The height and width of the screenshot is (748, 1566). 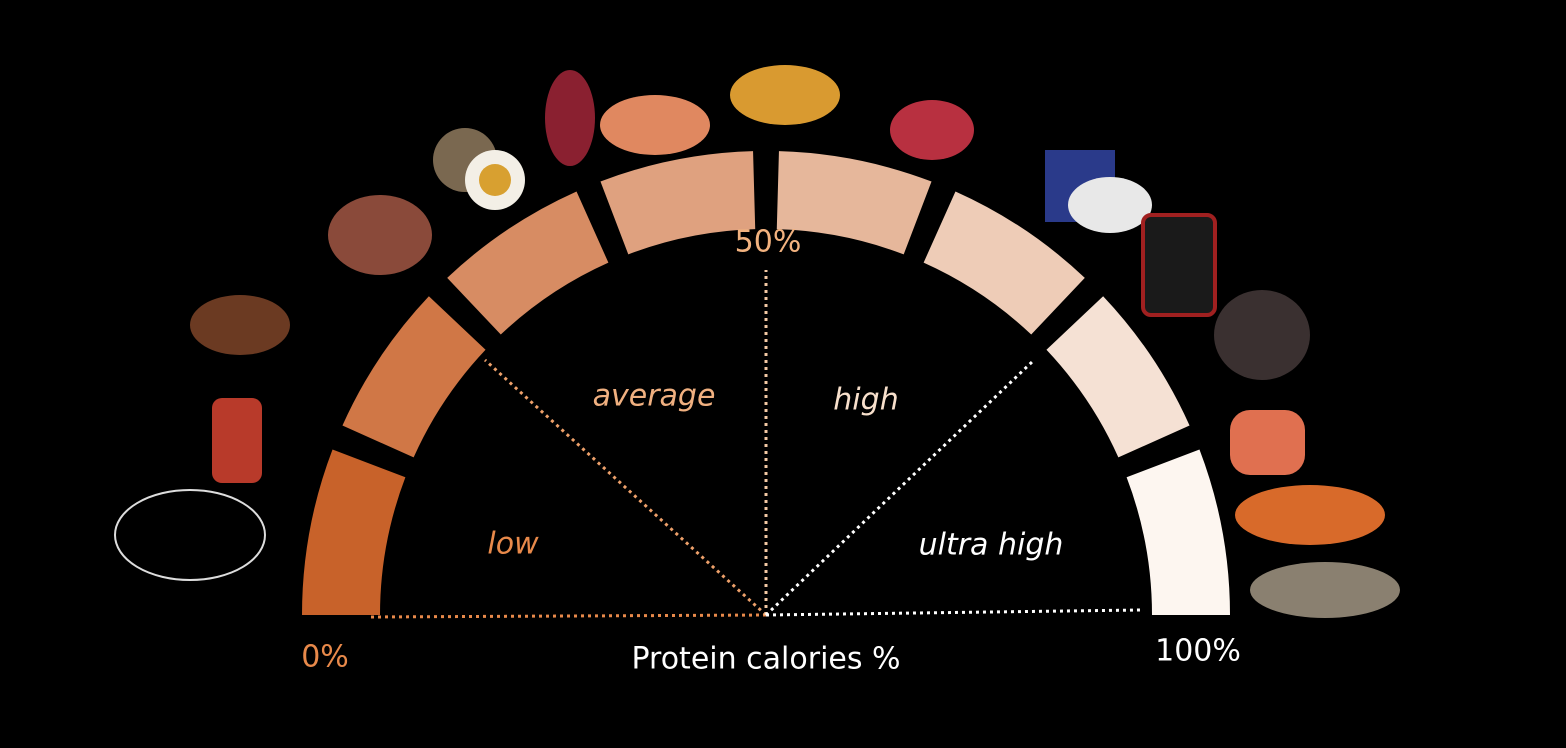 What do you see at coordinates (568, 616) in the screenshot?
I see `divider-low-start` at bounding box center [568, 616].